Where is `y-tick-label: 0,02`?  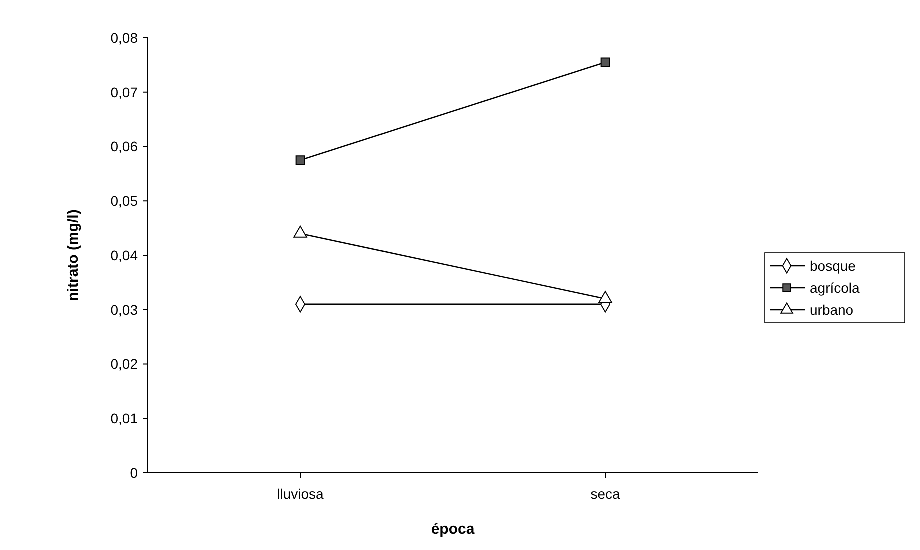 y-tick-label: 0,02 is located at coordinates (124, 364).